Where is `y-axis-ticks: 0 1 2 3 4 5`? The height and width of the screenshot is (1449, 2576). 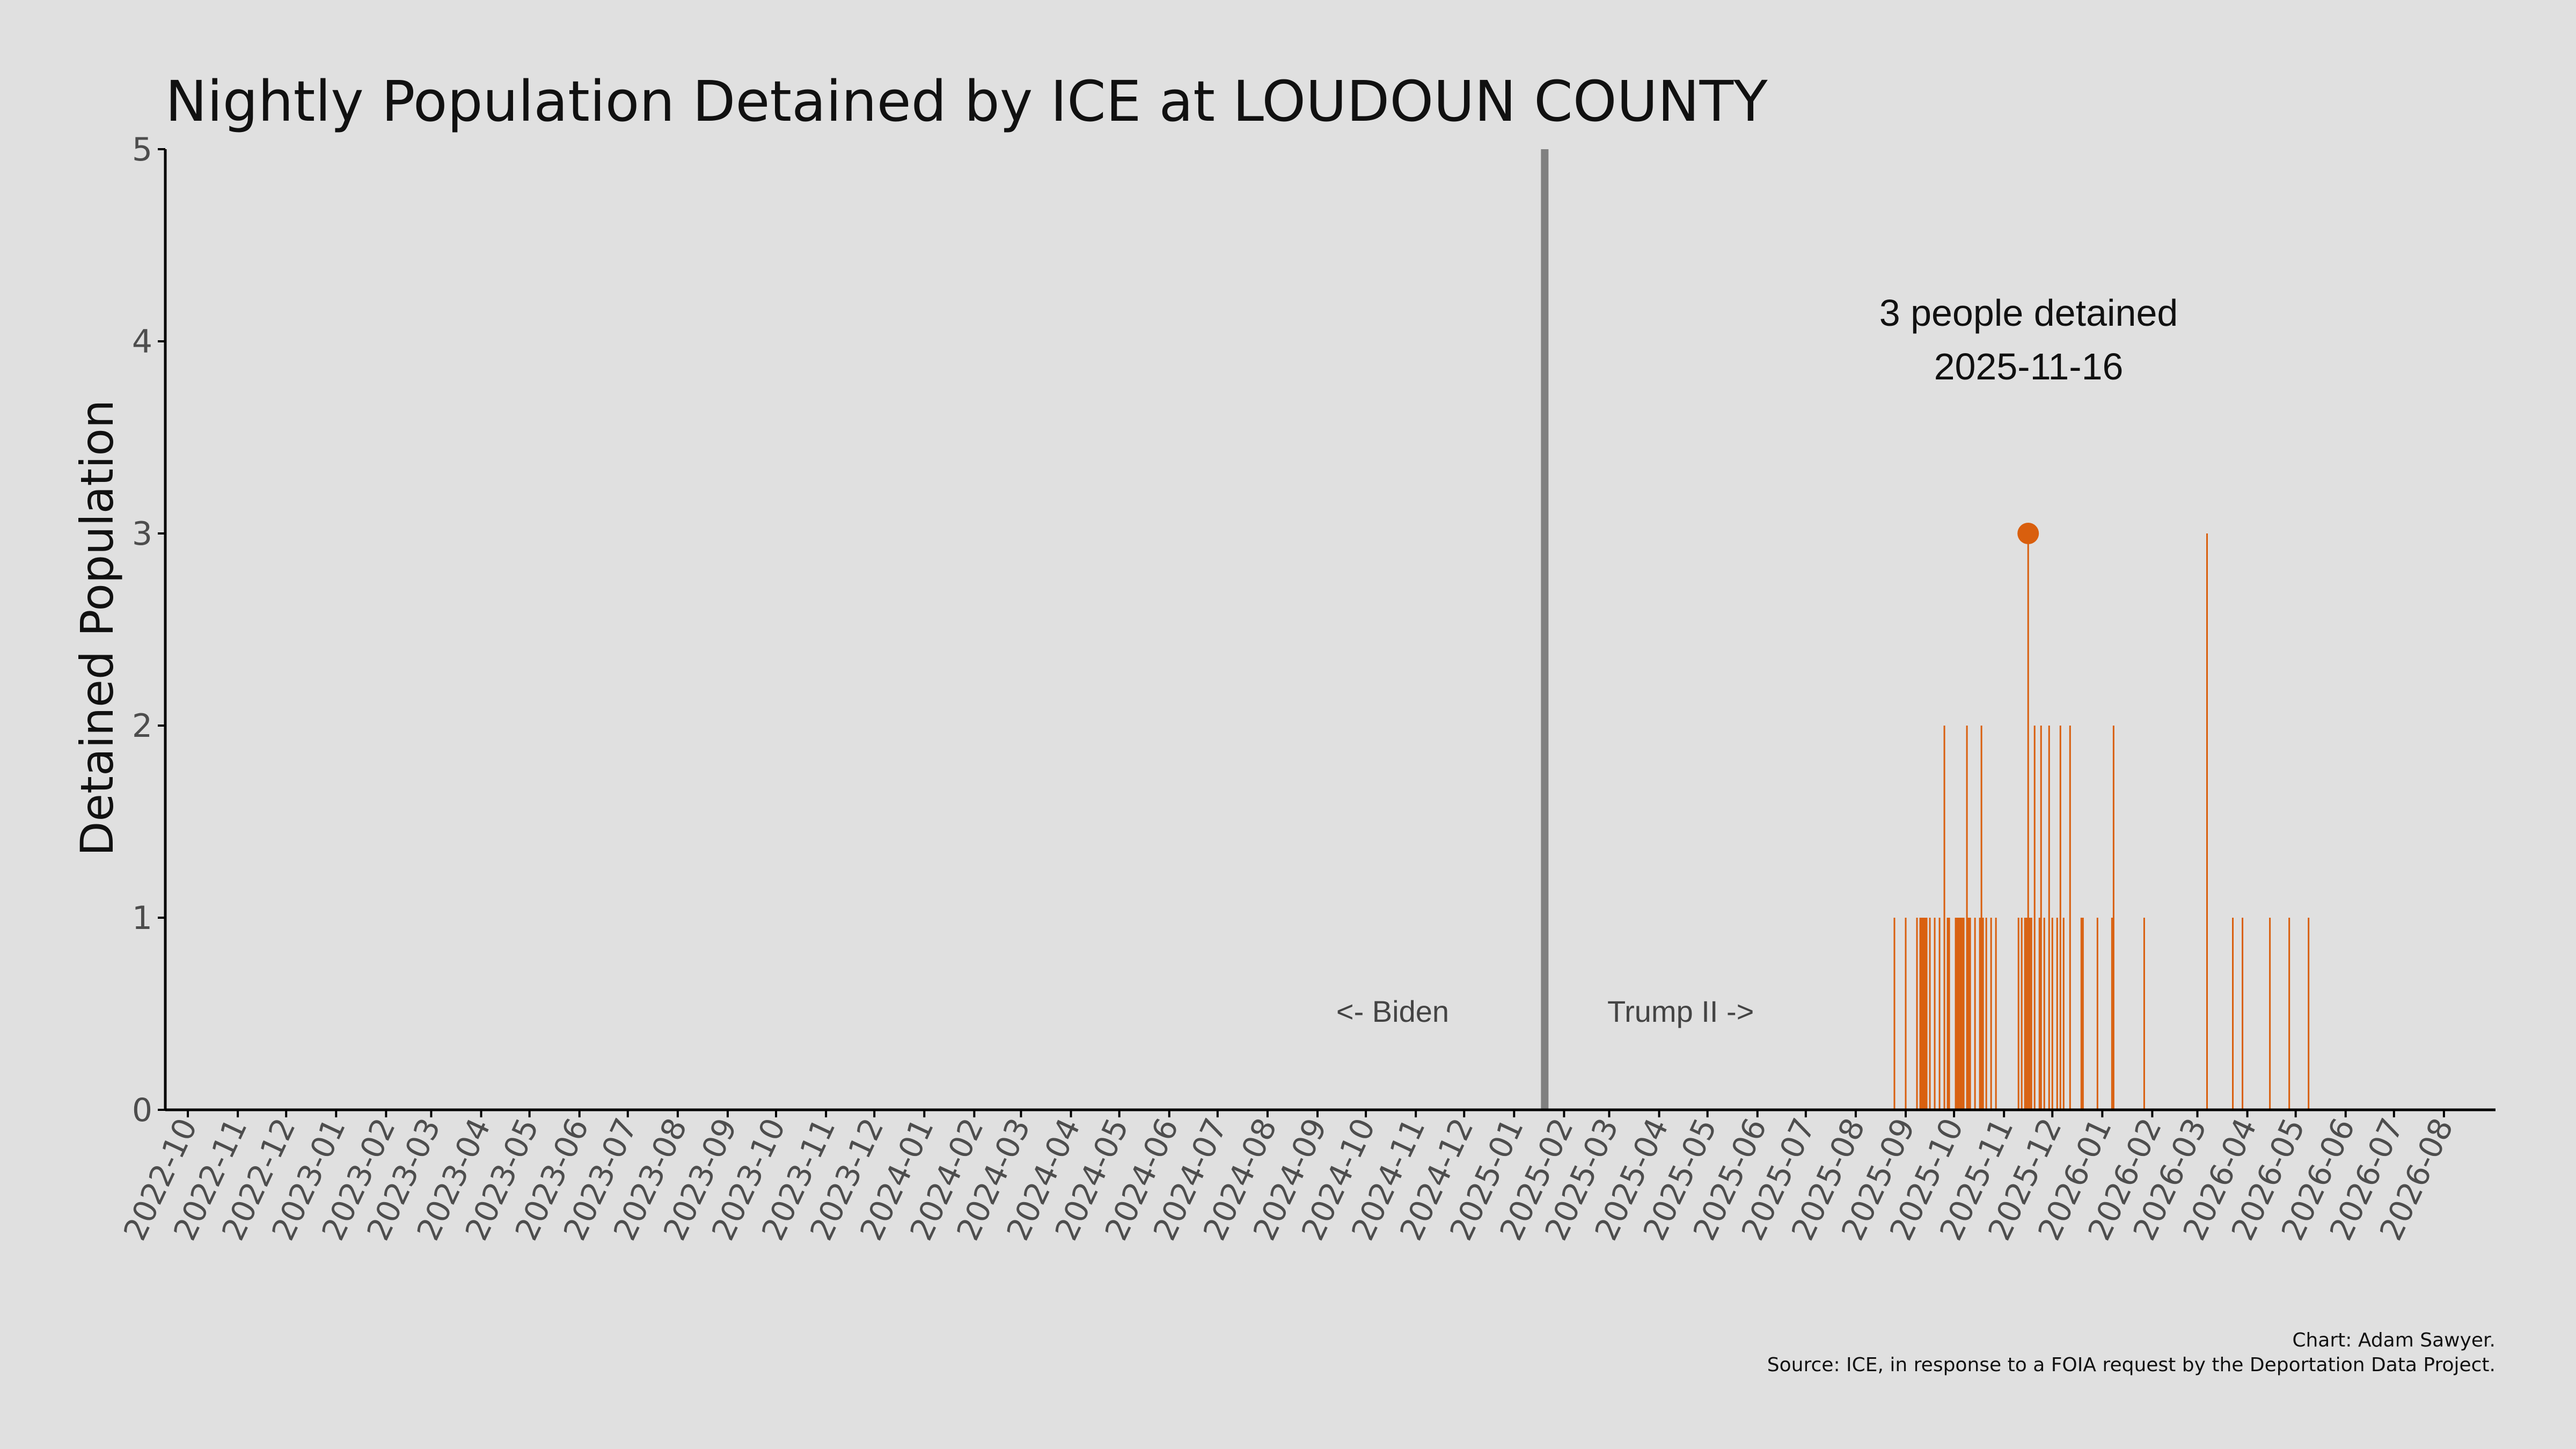
y-axis-ticks: 0 1 2 3 4 5 is located at coordinates (148, 630).